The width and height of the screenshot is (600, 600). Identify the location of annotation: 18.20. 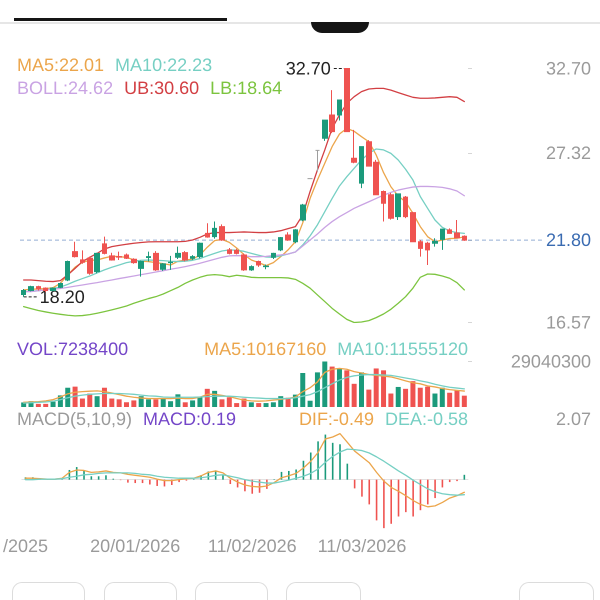
(62, 296).